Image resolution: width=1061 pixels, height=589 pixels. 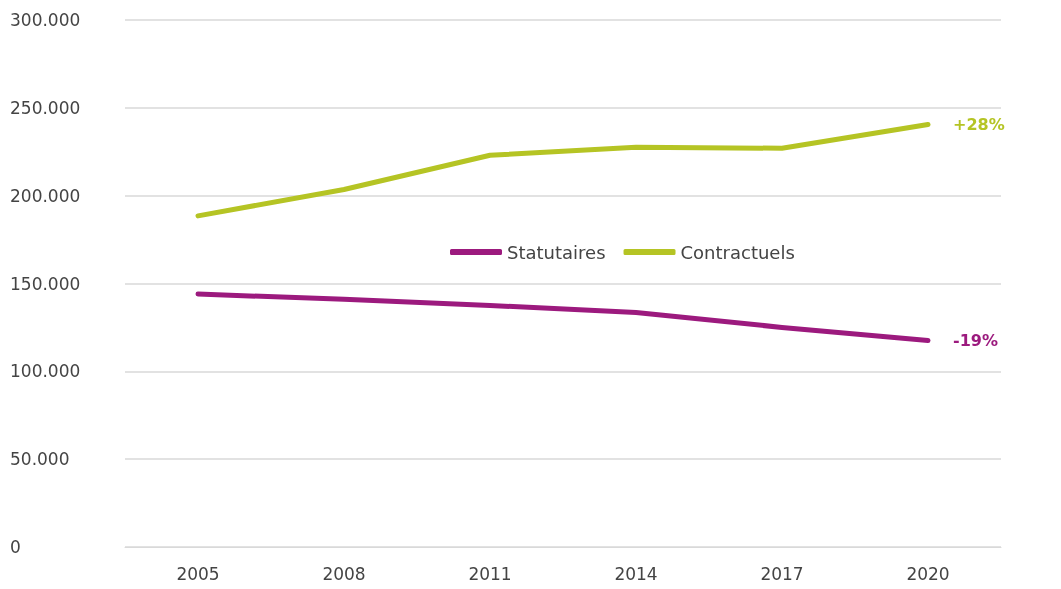 I want to click on x-tick-label: 2005, so click(x=198, y=573).